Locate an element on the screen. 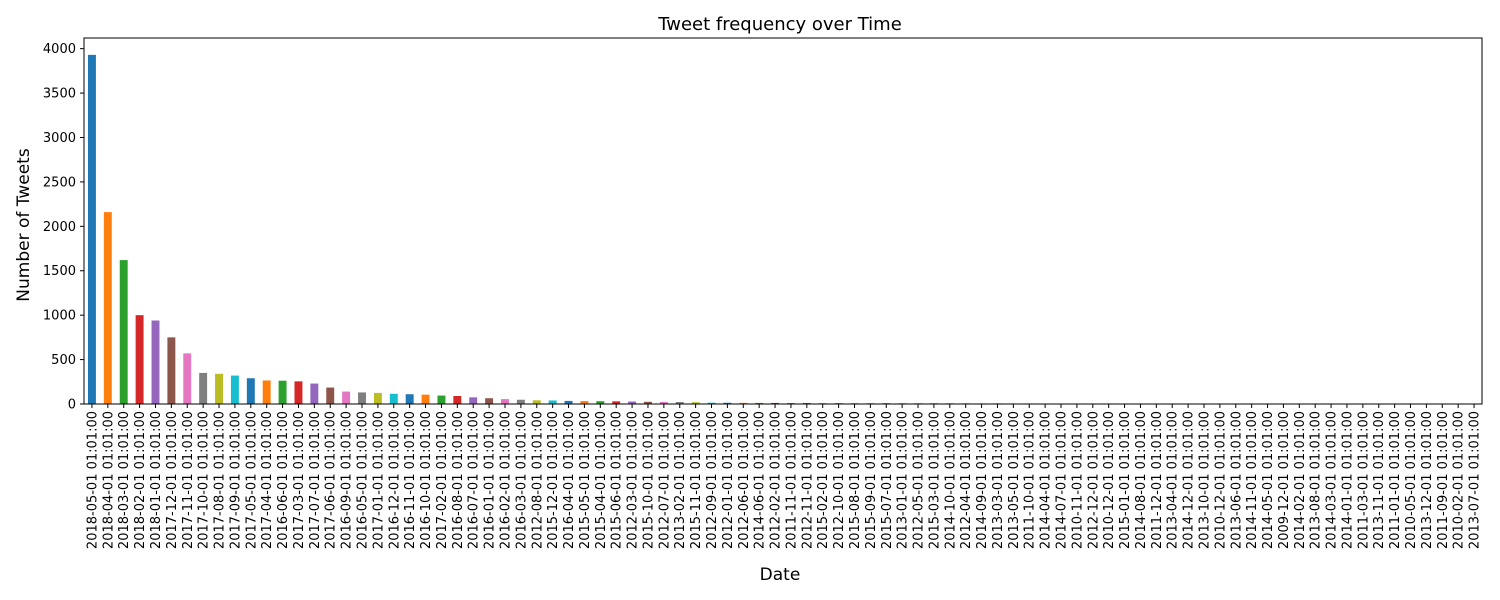 Image resolution: width=1500 pixels, height=600 pixels. x-tick-label: 2018-01-01 01:01:00 is located at coordinates (156, 480).